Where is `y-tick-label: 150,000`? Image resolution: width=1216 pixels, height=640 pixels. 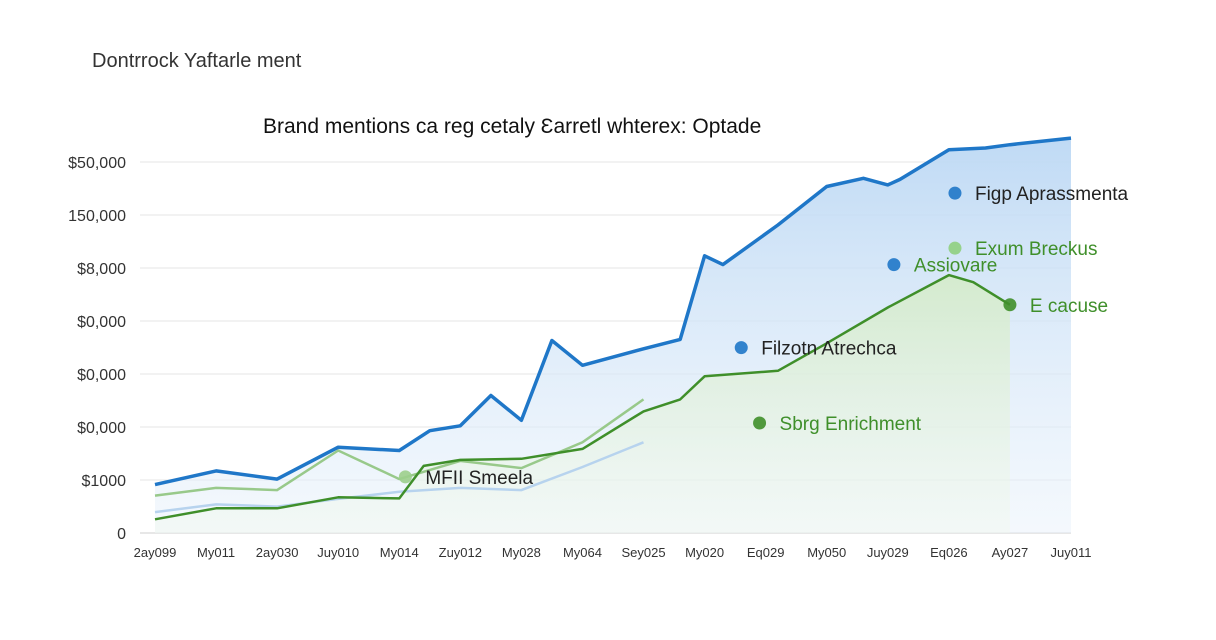 y-tick-label: 150,000 is located at coordinates (97, 216).